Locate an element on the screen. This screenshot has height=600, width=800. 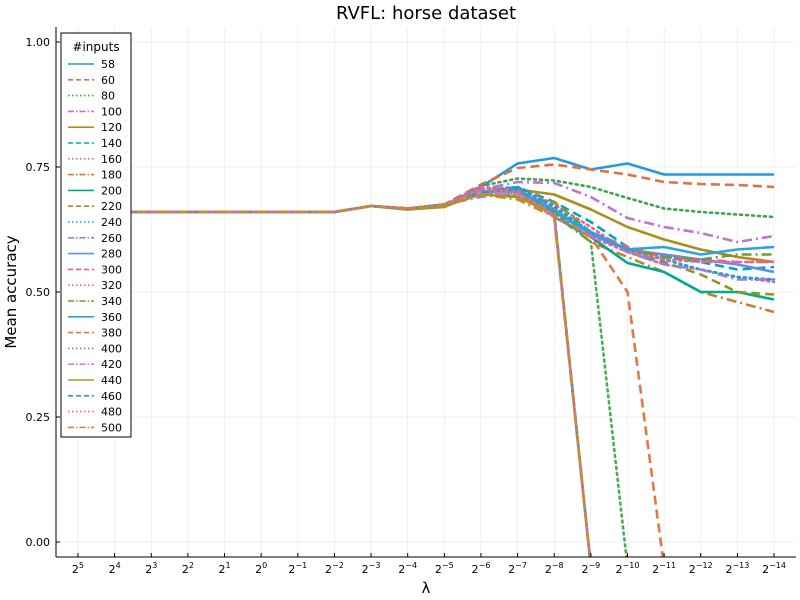
x-tick-label: 20 is located at coordinates (261, 568).